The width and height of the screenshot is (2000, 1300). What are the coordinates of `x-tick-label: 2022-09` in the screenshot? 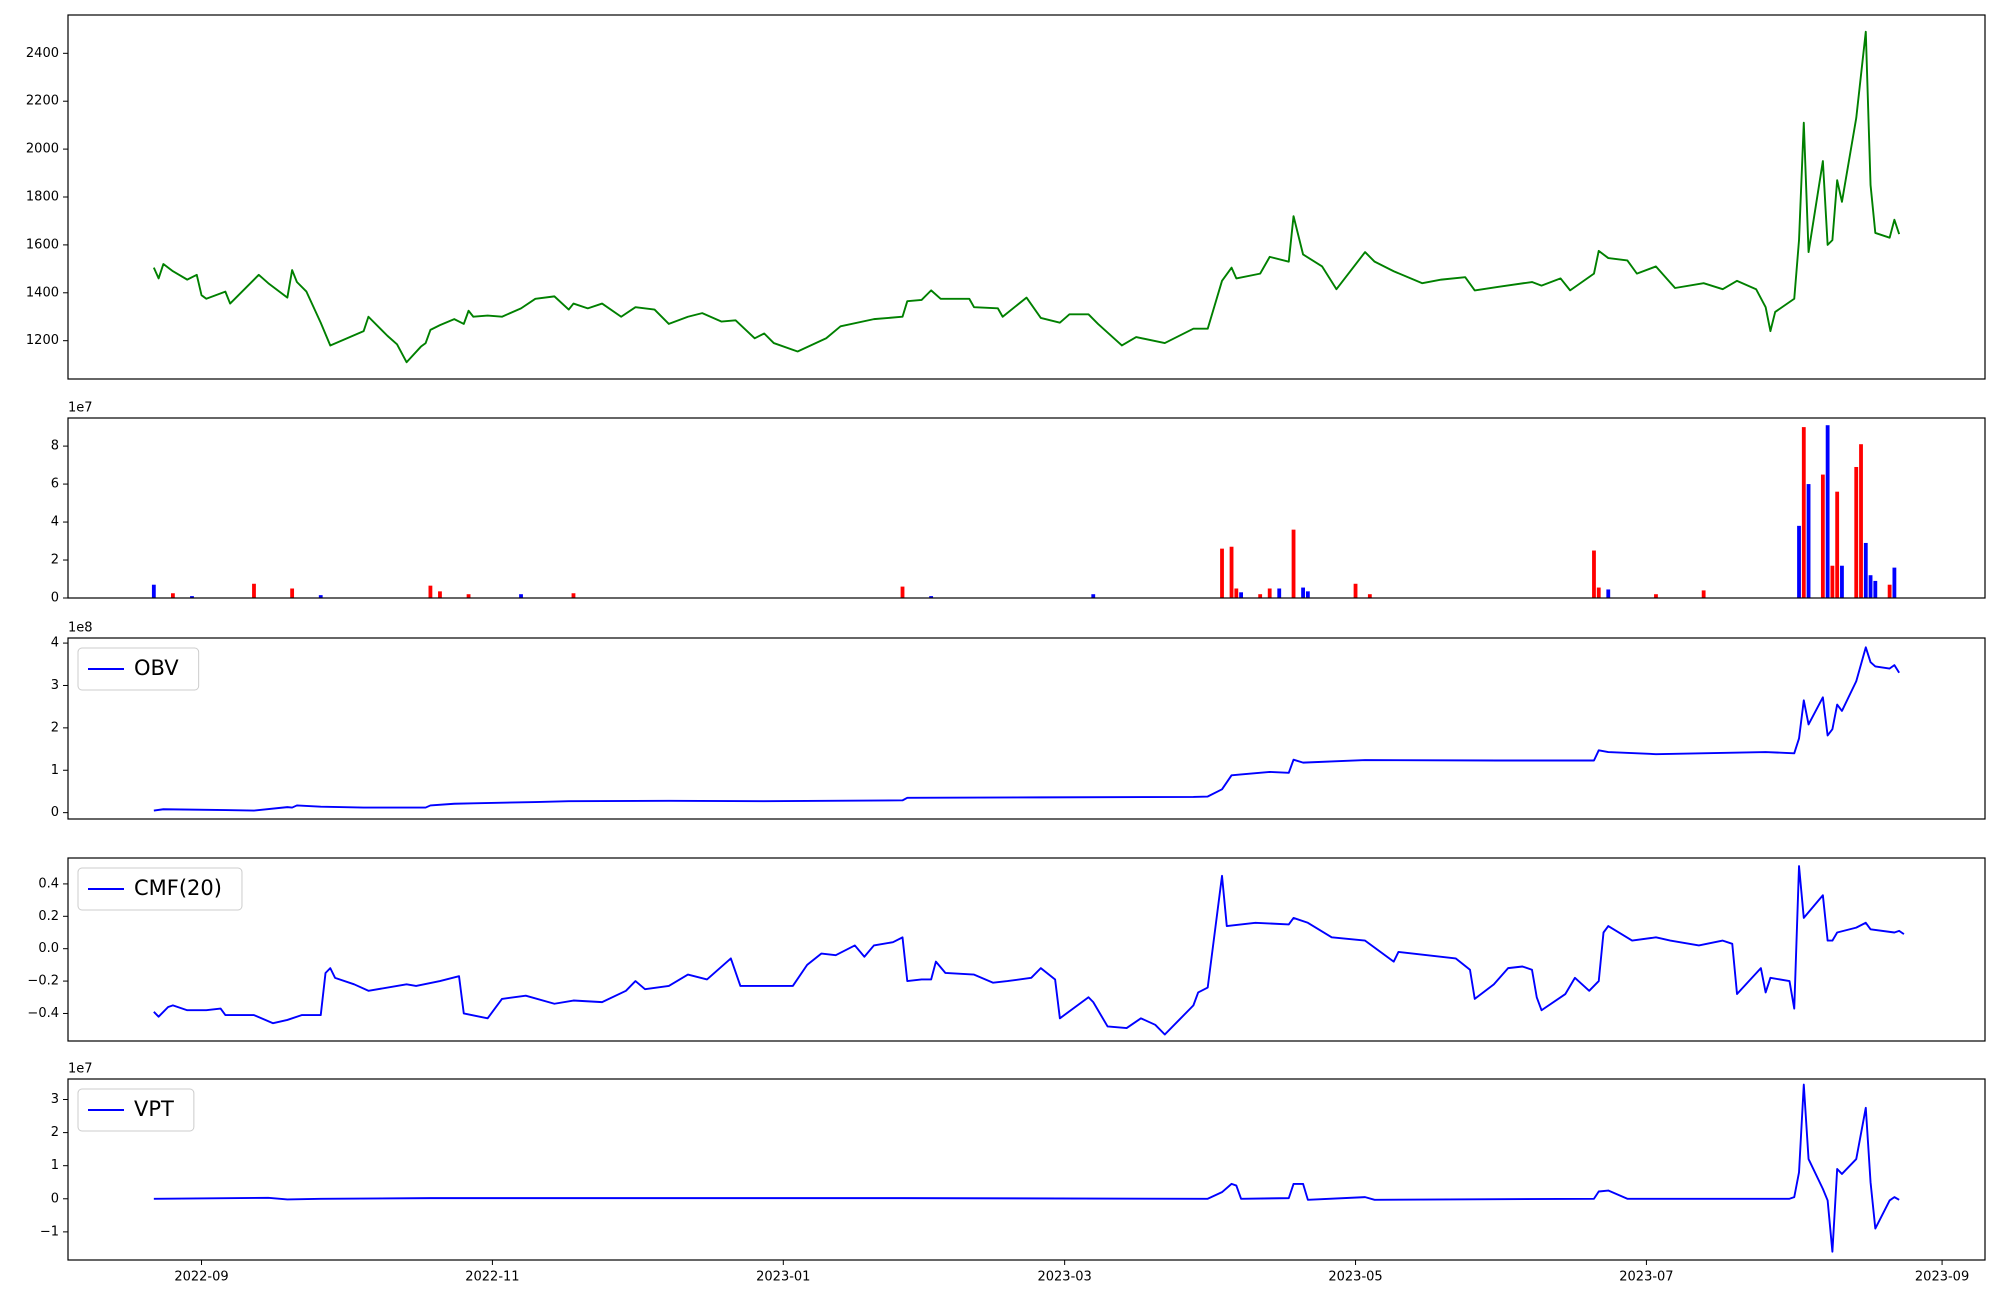 It's located at (201, 1277).